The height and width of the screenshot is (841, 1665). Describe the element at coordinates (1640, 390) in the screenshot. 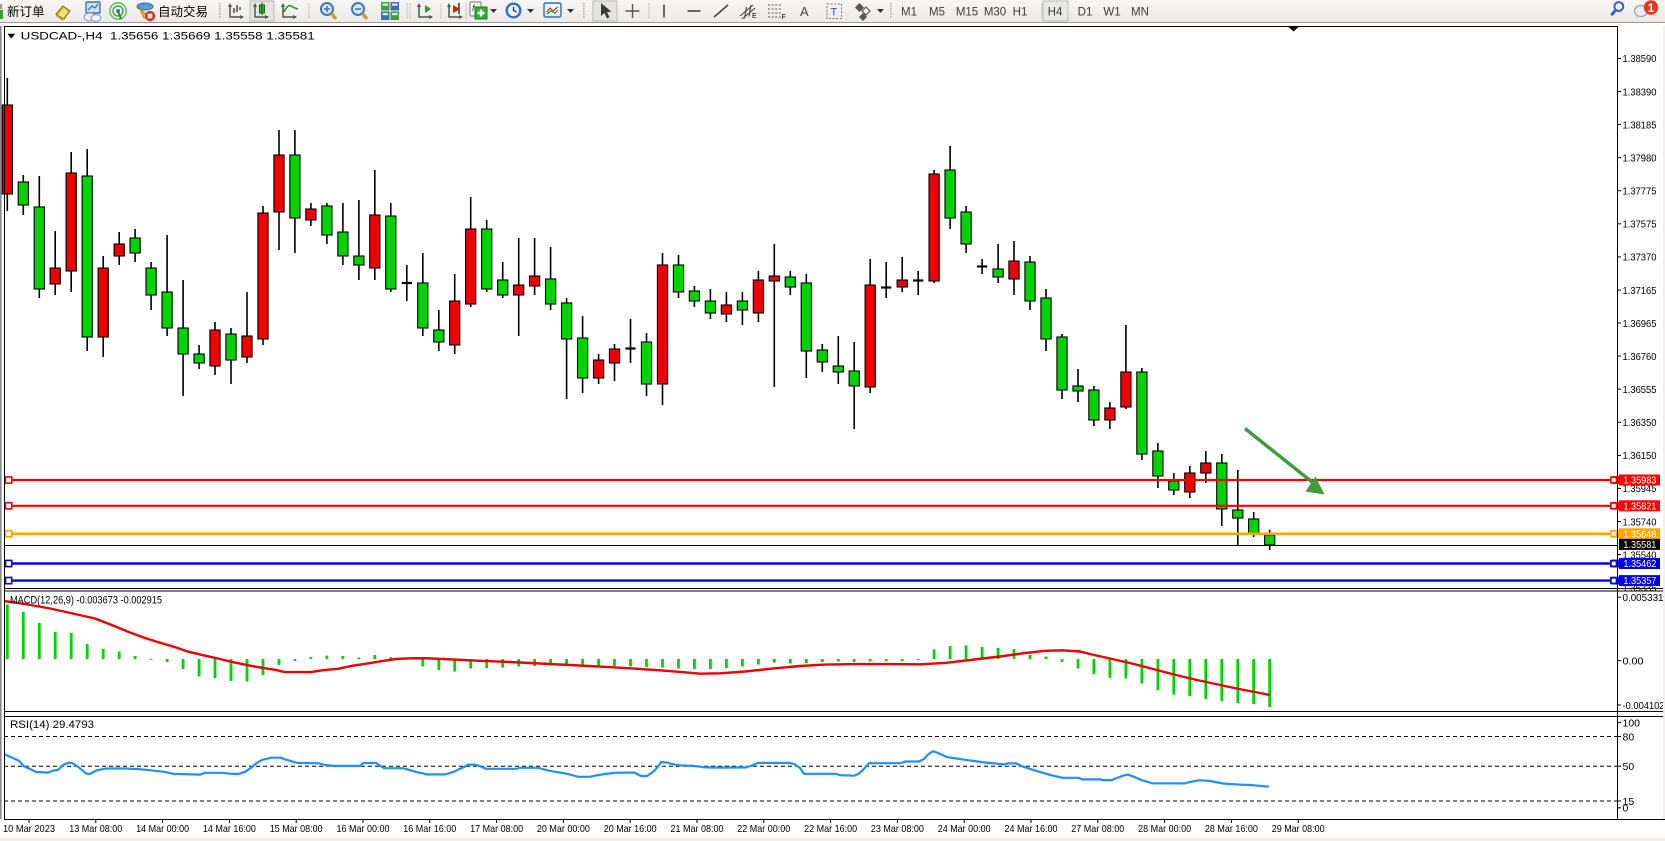

I see `svg-text: 1.36555` at that location.